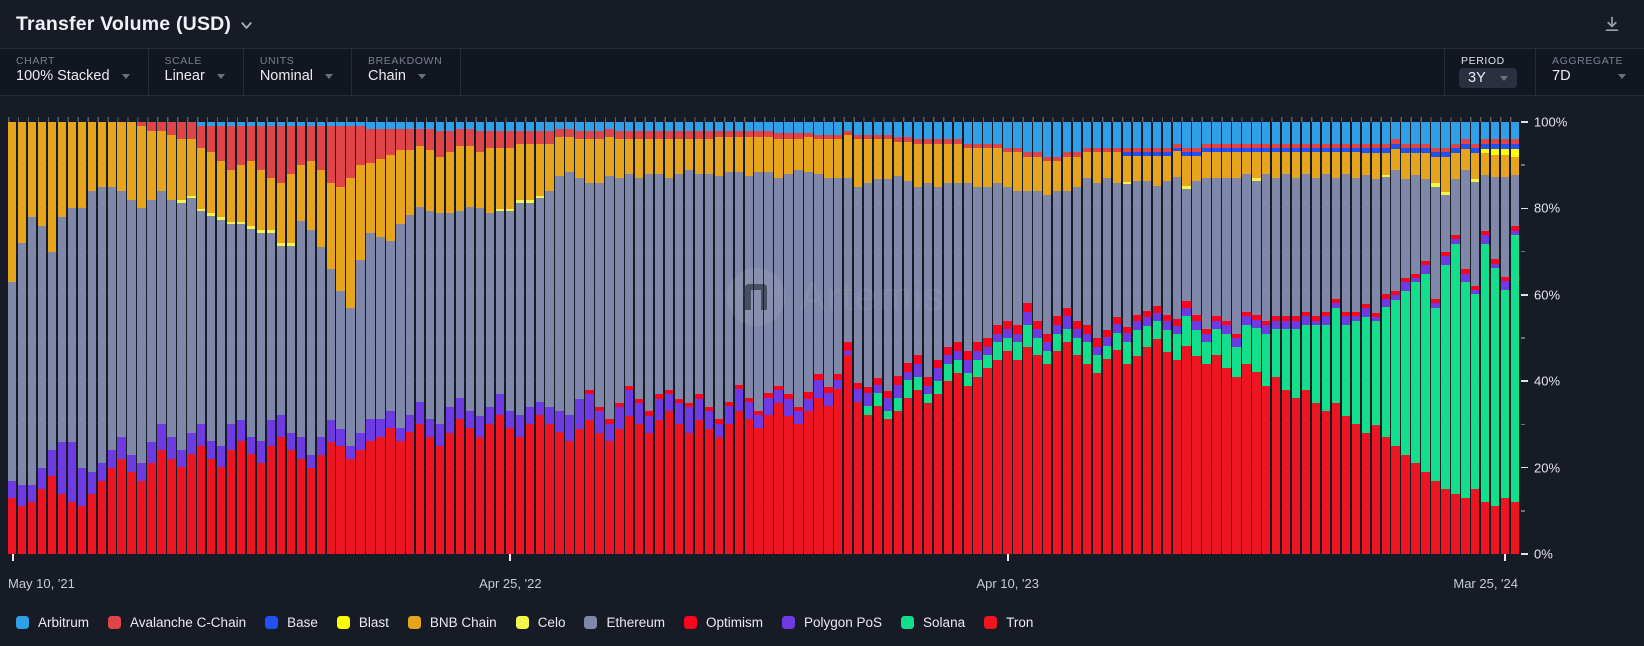 Image resolution: width=1644 pixels, height=646 pixels. I want to click on legend-item-avalanche-c-chain: Avalanche C-Chain, so click(177, 622).